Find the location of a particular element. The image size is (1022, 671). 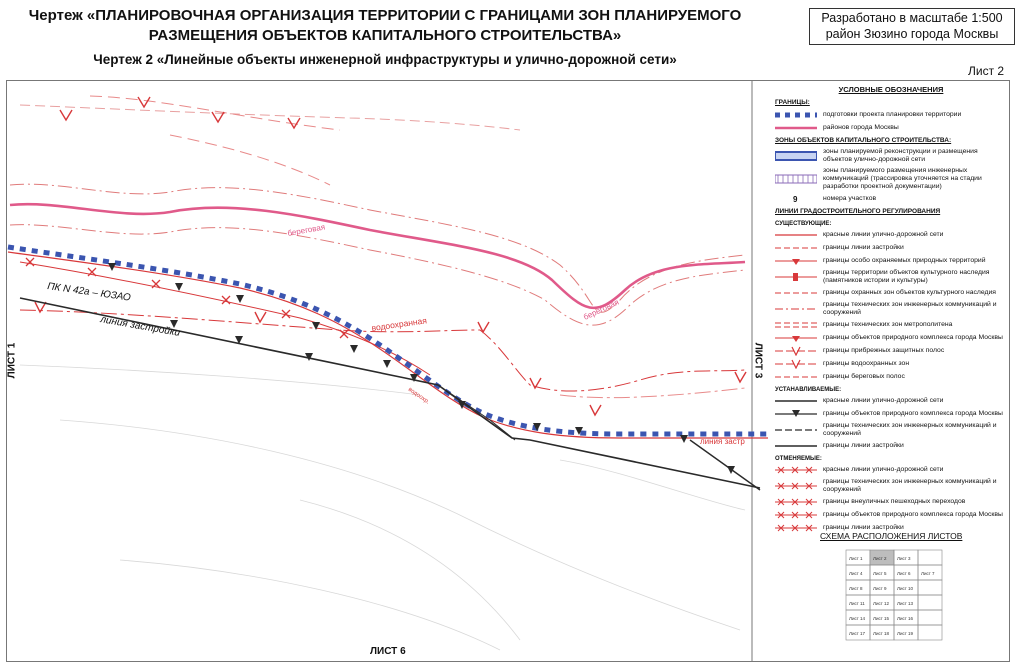

scheme-cell-label: Лист 14 is located at coordinates (857, 618).